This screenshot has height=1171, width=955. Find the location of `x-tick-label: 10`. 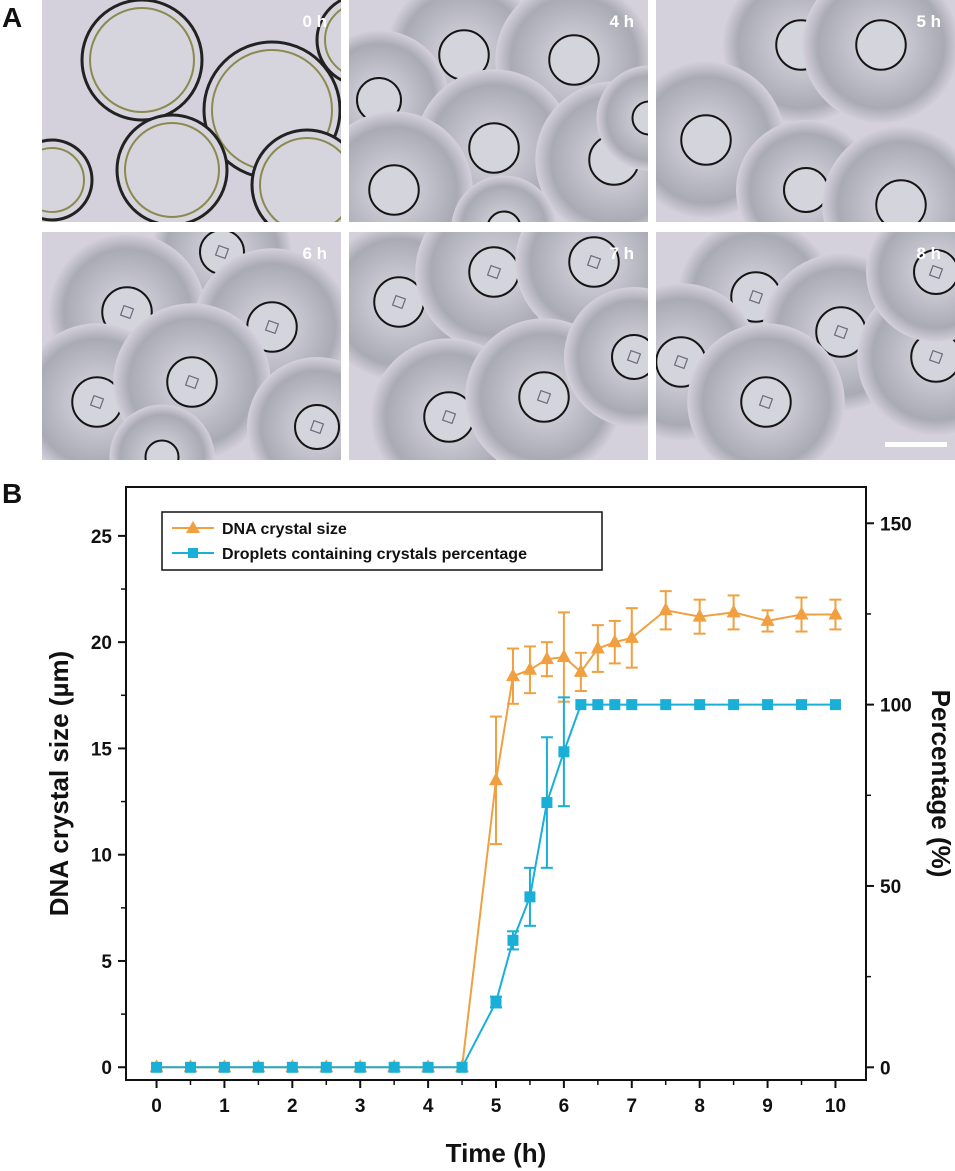

x-tick-label: 10 is located at coordinates (835, 1106).